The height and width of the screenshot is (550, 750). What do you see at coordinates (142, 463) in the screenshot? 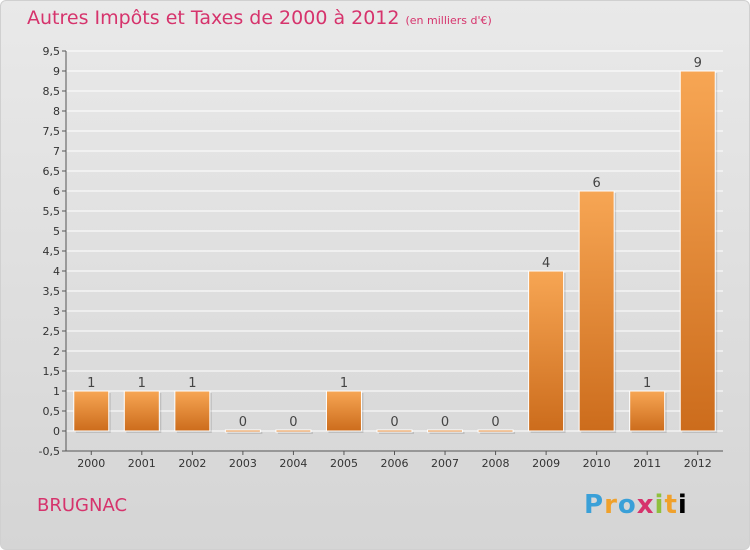
I see `x-tick-label: 2001` at bounding box center [142, 463].